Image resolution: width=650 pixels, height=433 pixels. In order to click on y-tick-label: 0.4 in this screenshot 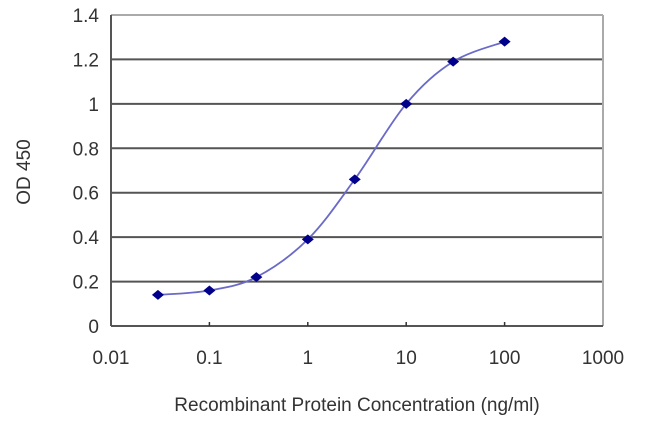, I will do `click(86, 238)`.